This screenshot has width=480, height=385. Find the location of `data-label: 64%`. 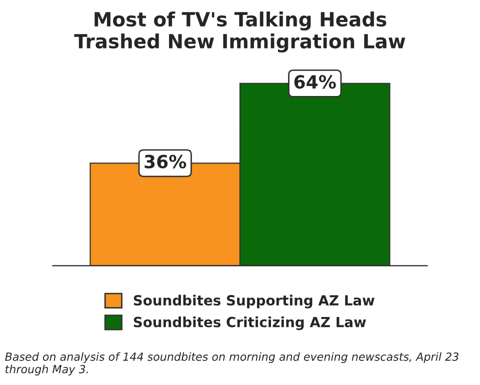

data-label: 64% is located at coordinates (315, 82).